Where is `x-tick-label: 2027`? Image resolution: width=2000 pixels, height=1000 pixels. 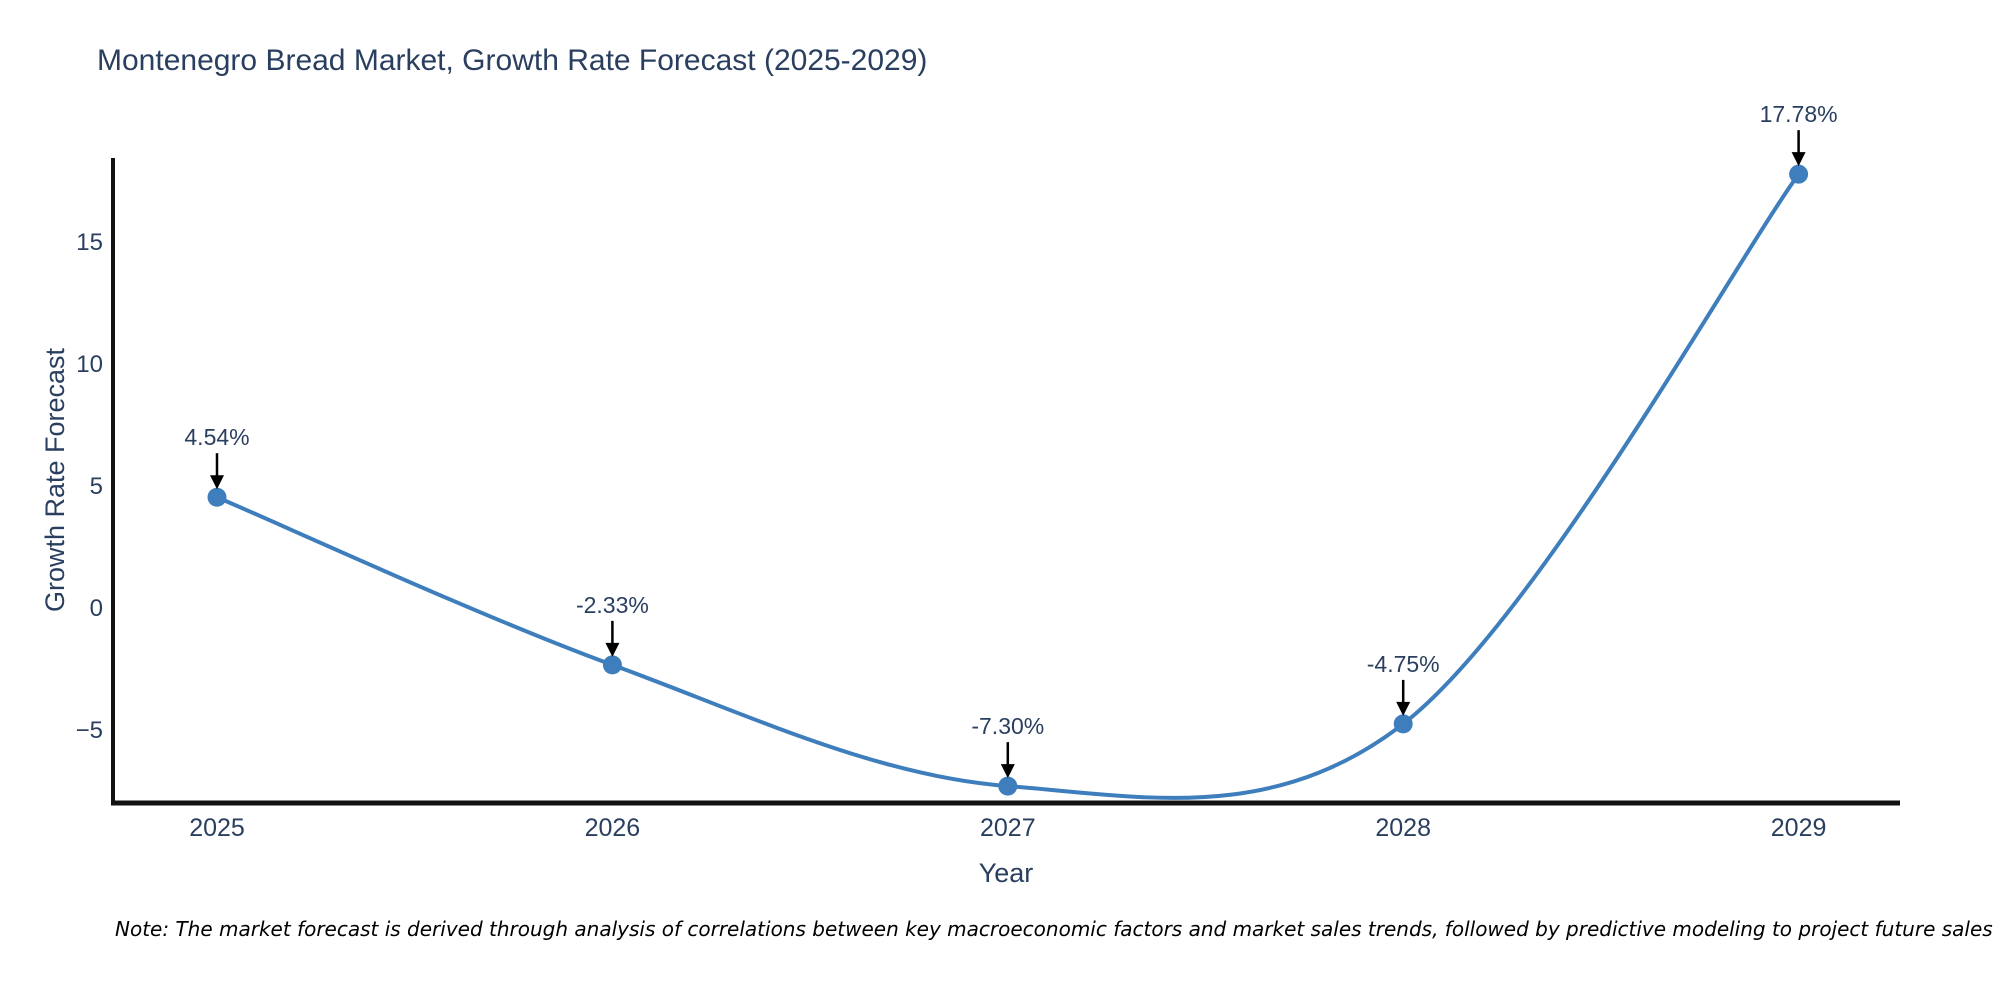 x-tick-label: 2027 is located at coordinates (1008, 828).